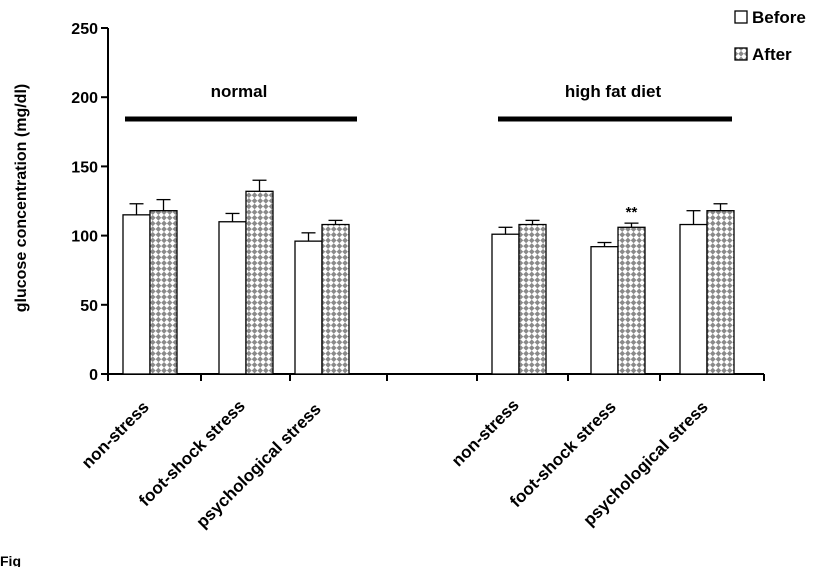 The image size is (824, 567). I want to click on group-label: normal, so click(239, 91).